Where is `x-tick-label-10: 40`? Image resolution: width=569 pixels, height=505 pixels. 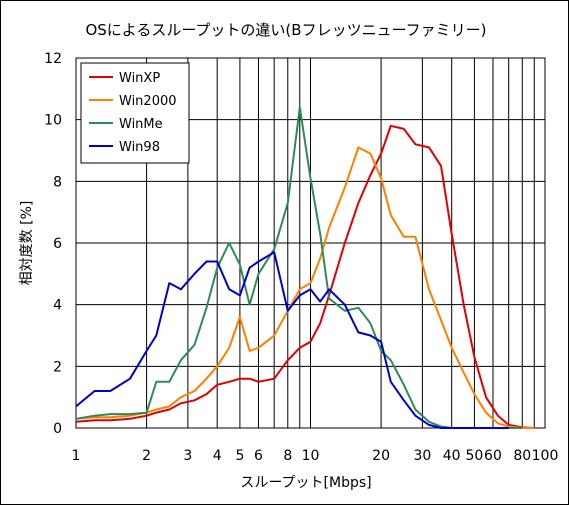 x-tick-label-10: 40 is located at coordinates (452, 456).